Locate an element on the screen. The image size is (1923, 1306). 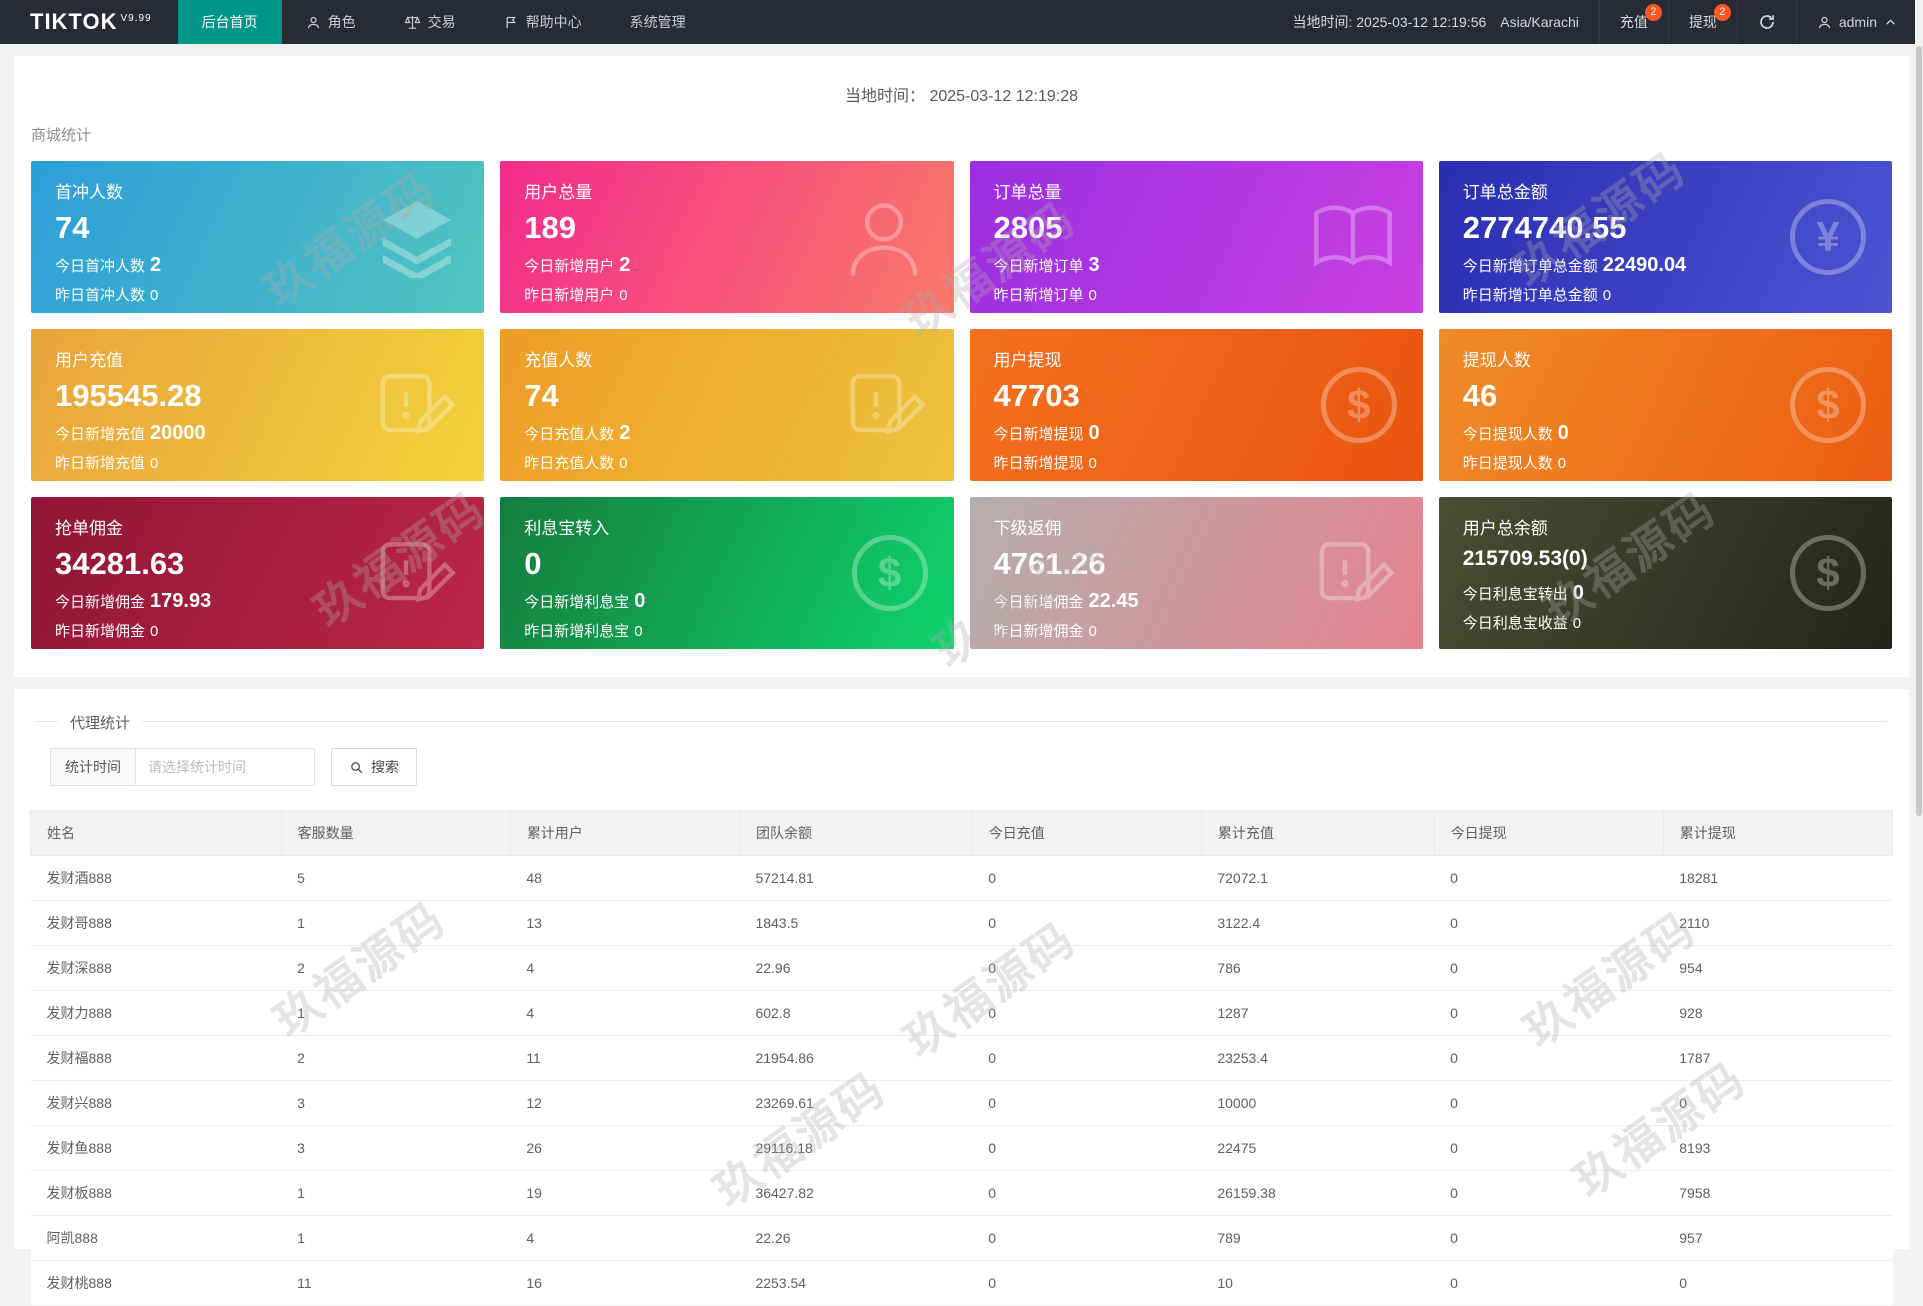
stat-today-line: 今日提现人数 0 is located at coordinates (1515, 433).